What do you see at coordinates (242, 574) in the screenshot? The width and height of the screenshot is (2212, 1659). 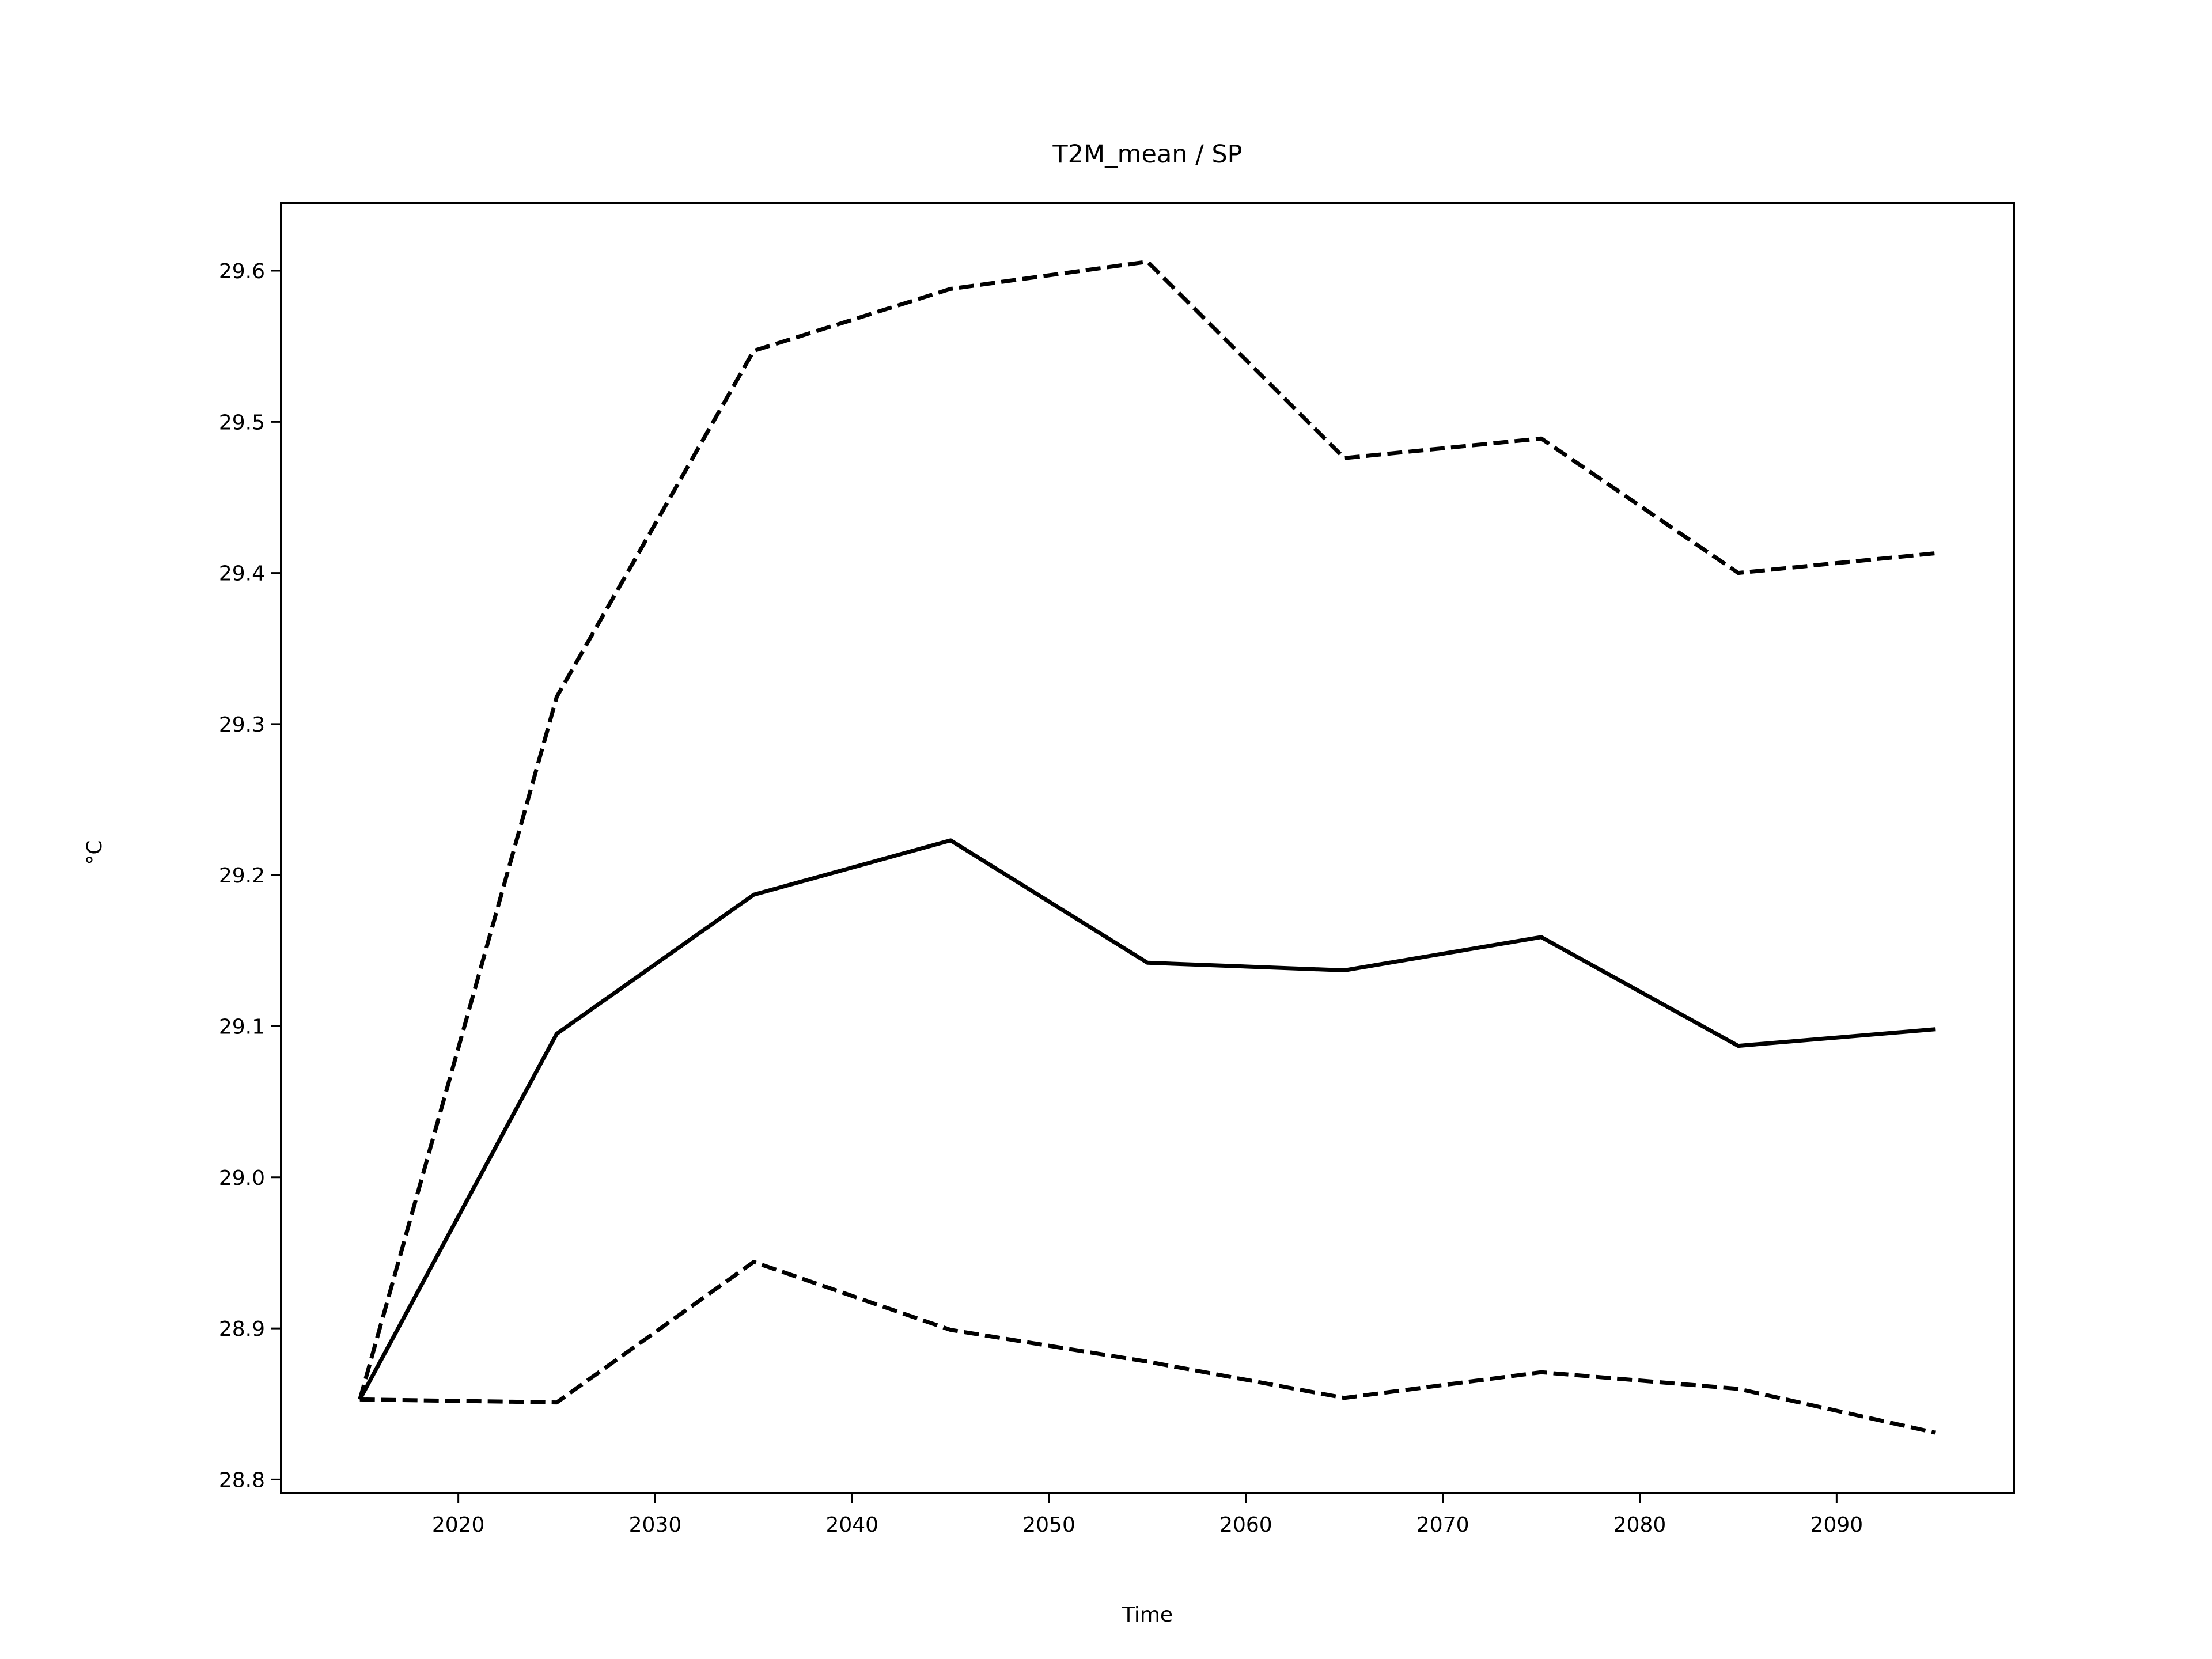 I see `y-tick-label: 29.4` at bounding box center [242, 574].